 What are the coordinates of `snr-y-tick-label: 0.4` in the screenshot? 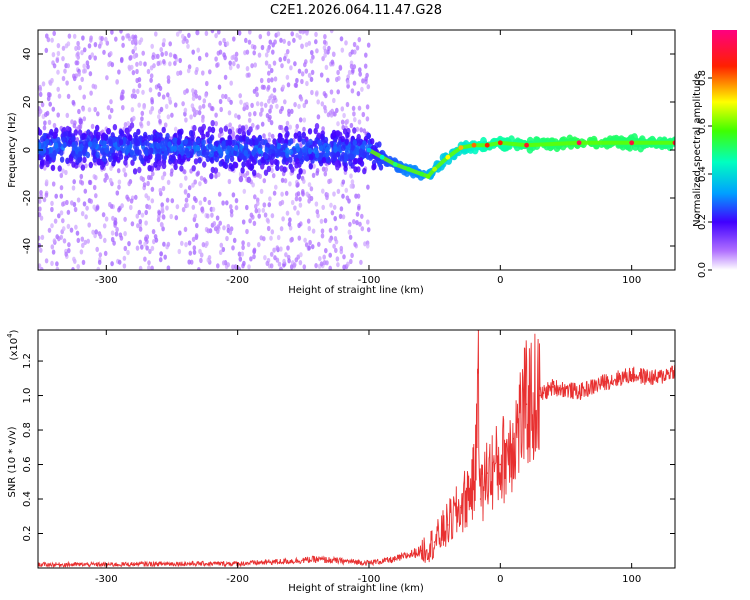 It's located at (27, 499).